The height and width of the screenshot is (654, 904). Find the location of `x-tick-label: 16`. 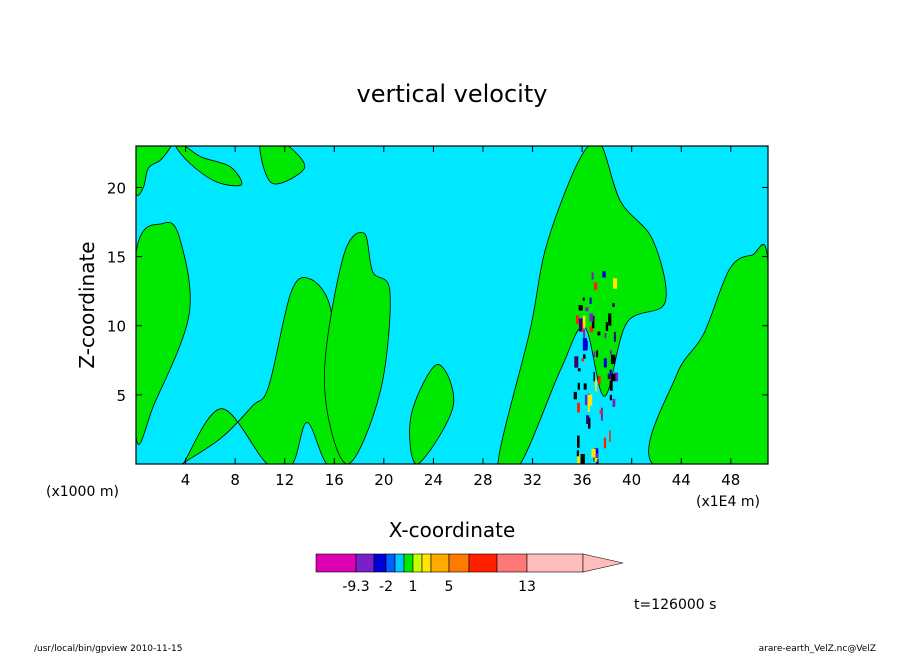

x-tick-label: 16 is located at coordinates (334, 480).